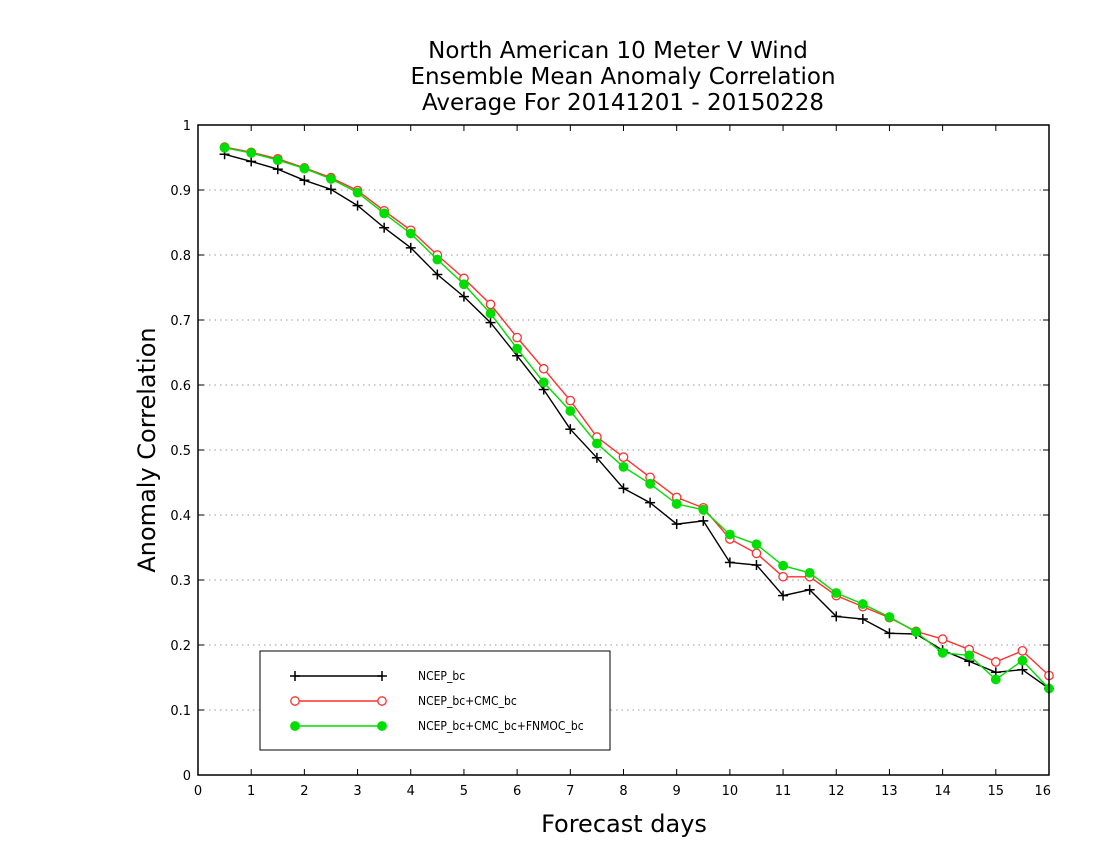 The height and width of the screenshot is (850, 1100). I want to click on legend-entry-1: NCEP_bc, so click(377, 676).